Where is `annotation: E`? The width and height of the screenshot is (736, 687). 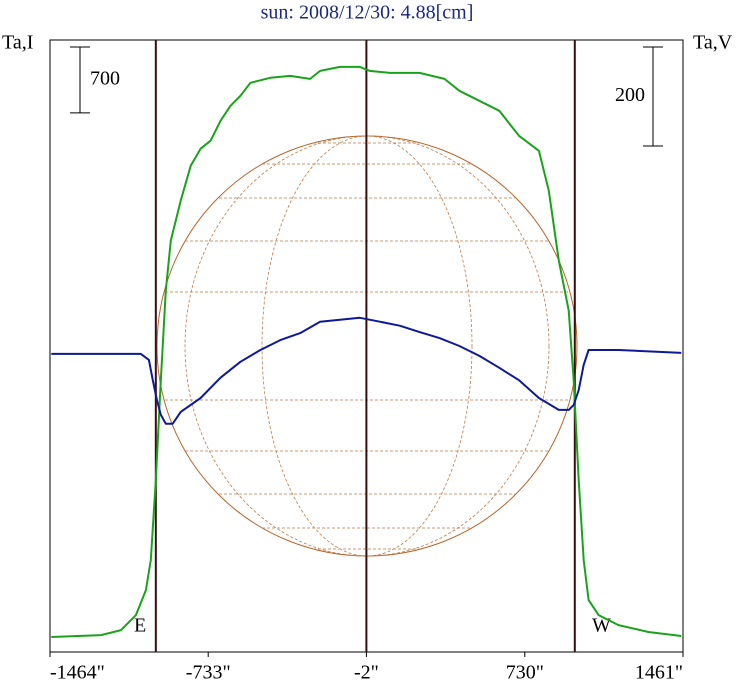 annotation: E is located at coordinates (140, 626).